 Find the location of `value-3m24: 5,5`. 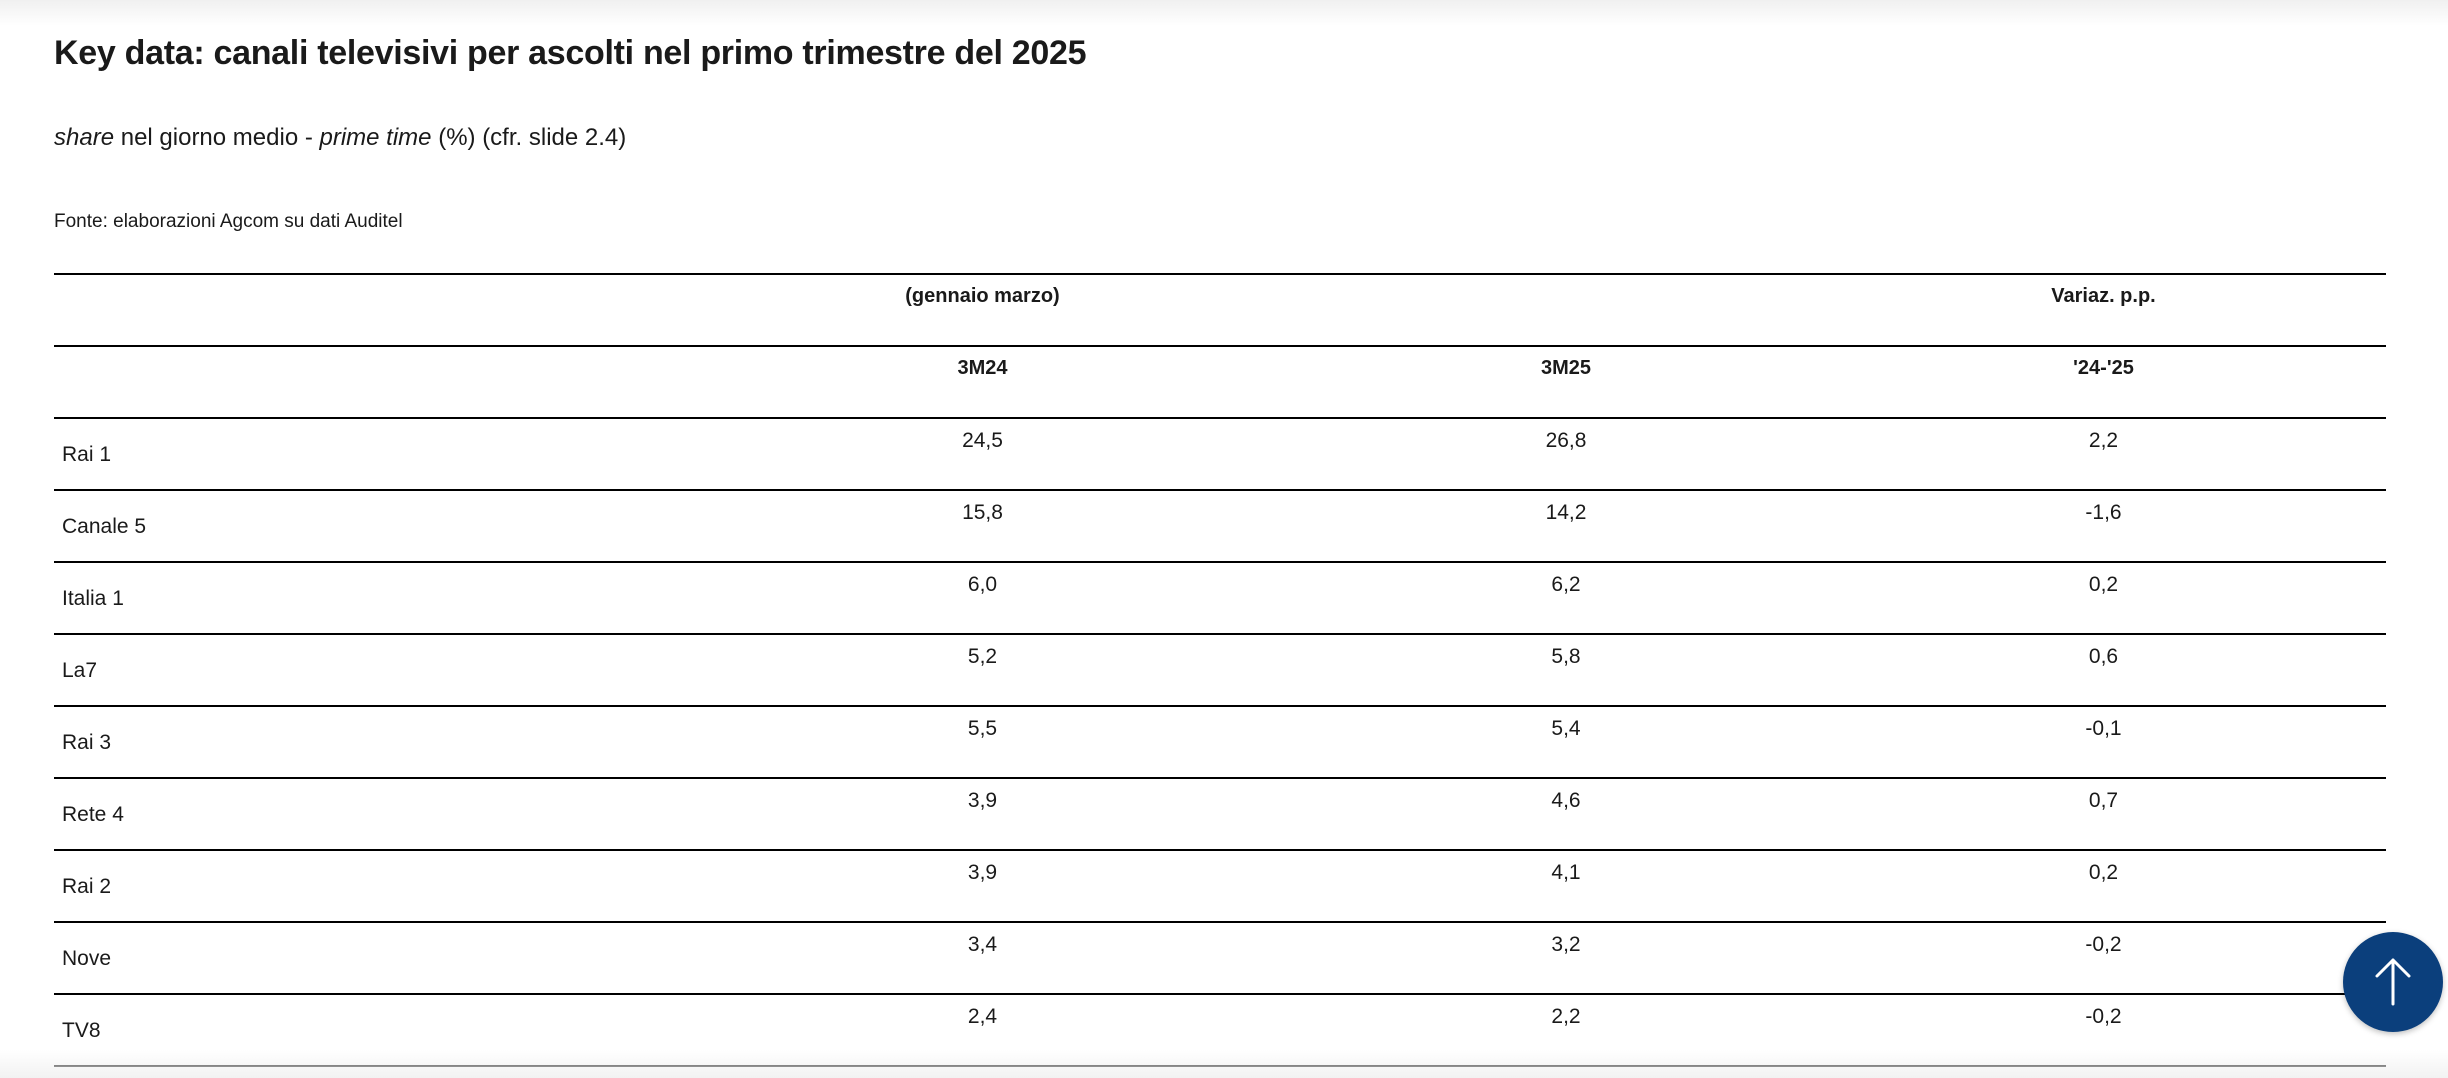

value-3m24: 5,5 is located at coordinates (982, 742).